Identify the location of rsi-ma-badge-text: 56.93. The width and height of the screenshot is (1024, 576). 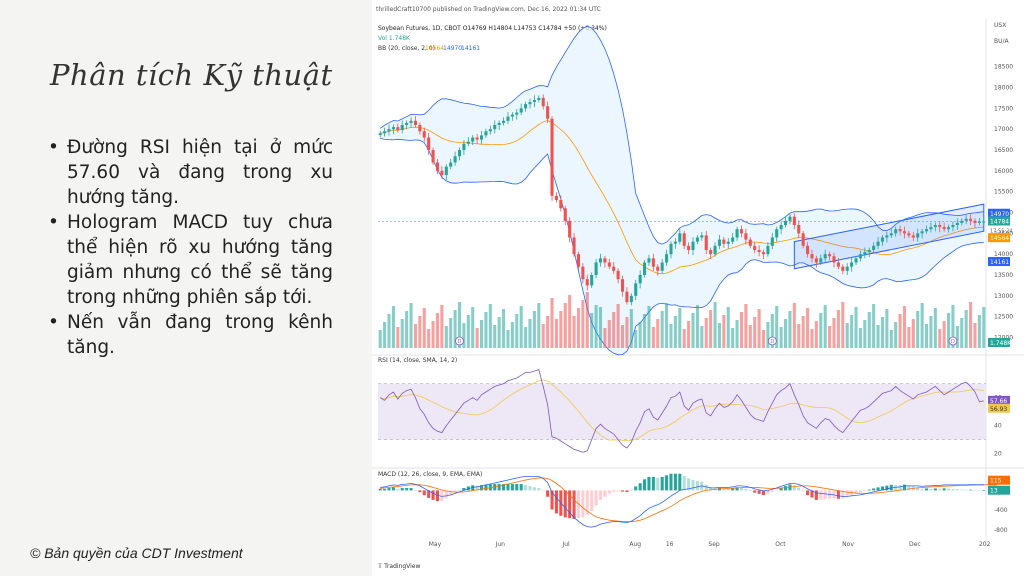
(998, 409).